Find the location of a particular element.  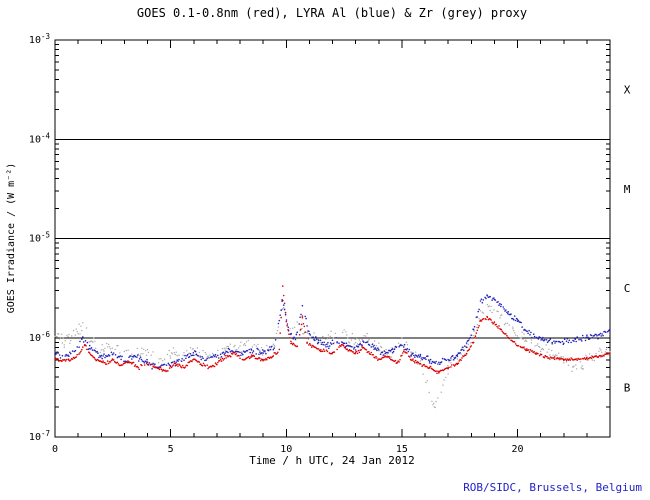

svg-text: X is located at coordinates (627, 90).